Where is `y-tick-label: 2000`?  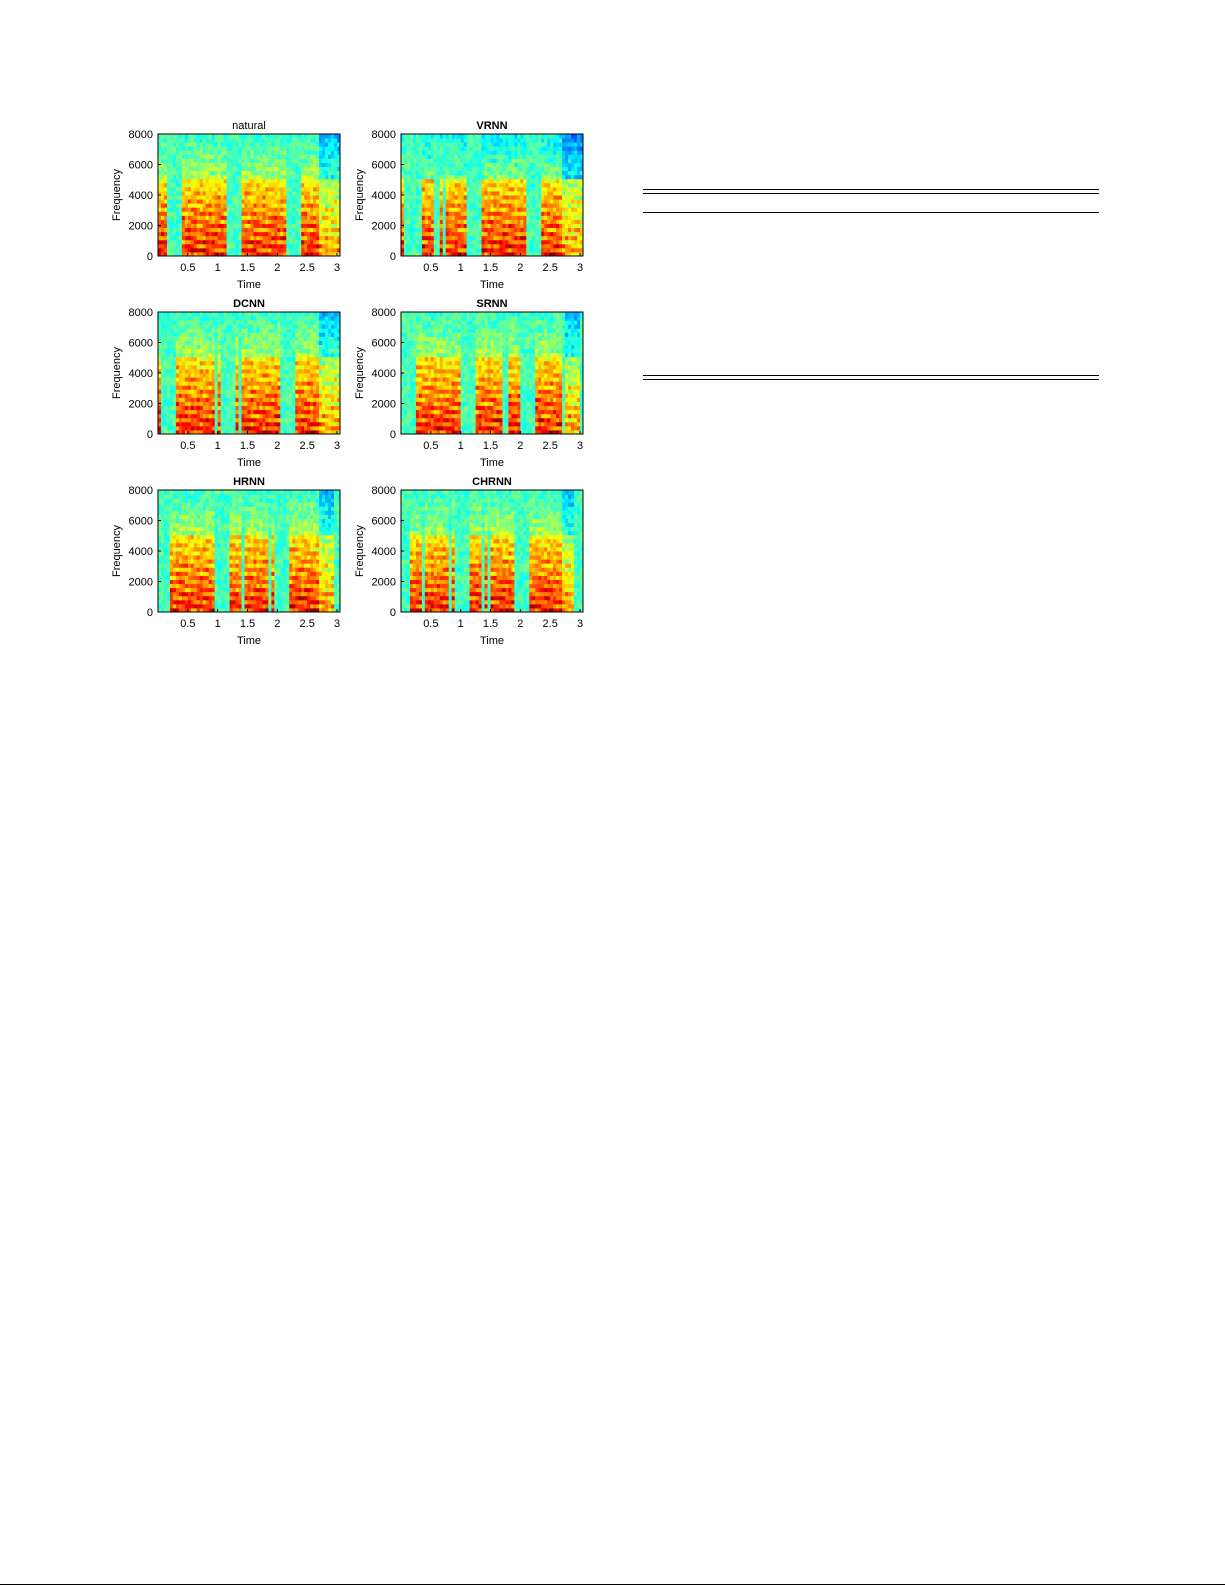
y-tick-label: 2000 is located at coordinates (384, 227).